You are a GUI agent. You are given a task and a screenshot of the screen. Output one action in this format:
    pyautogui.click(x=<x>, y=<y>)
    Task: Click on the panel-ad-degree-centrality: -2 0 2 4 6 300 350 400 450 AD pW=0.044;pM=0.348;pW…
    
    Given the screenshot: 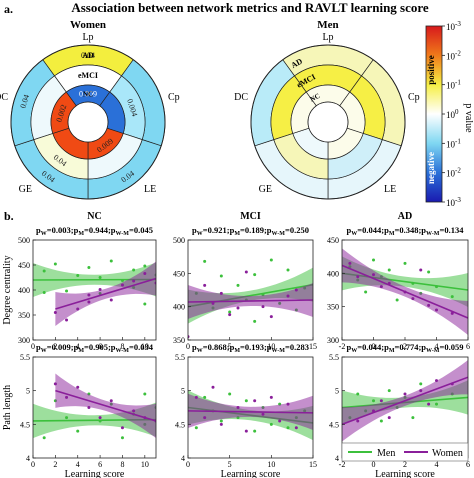 What is the action you would take?
    pyautogui.click(x=398, y=281)
    